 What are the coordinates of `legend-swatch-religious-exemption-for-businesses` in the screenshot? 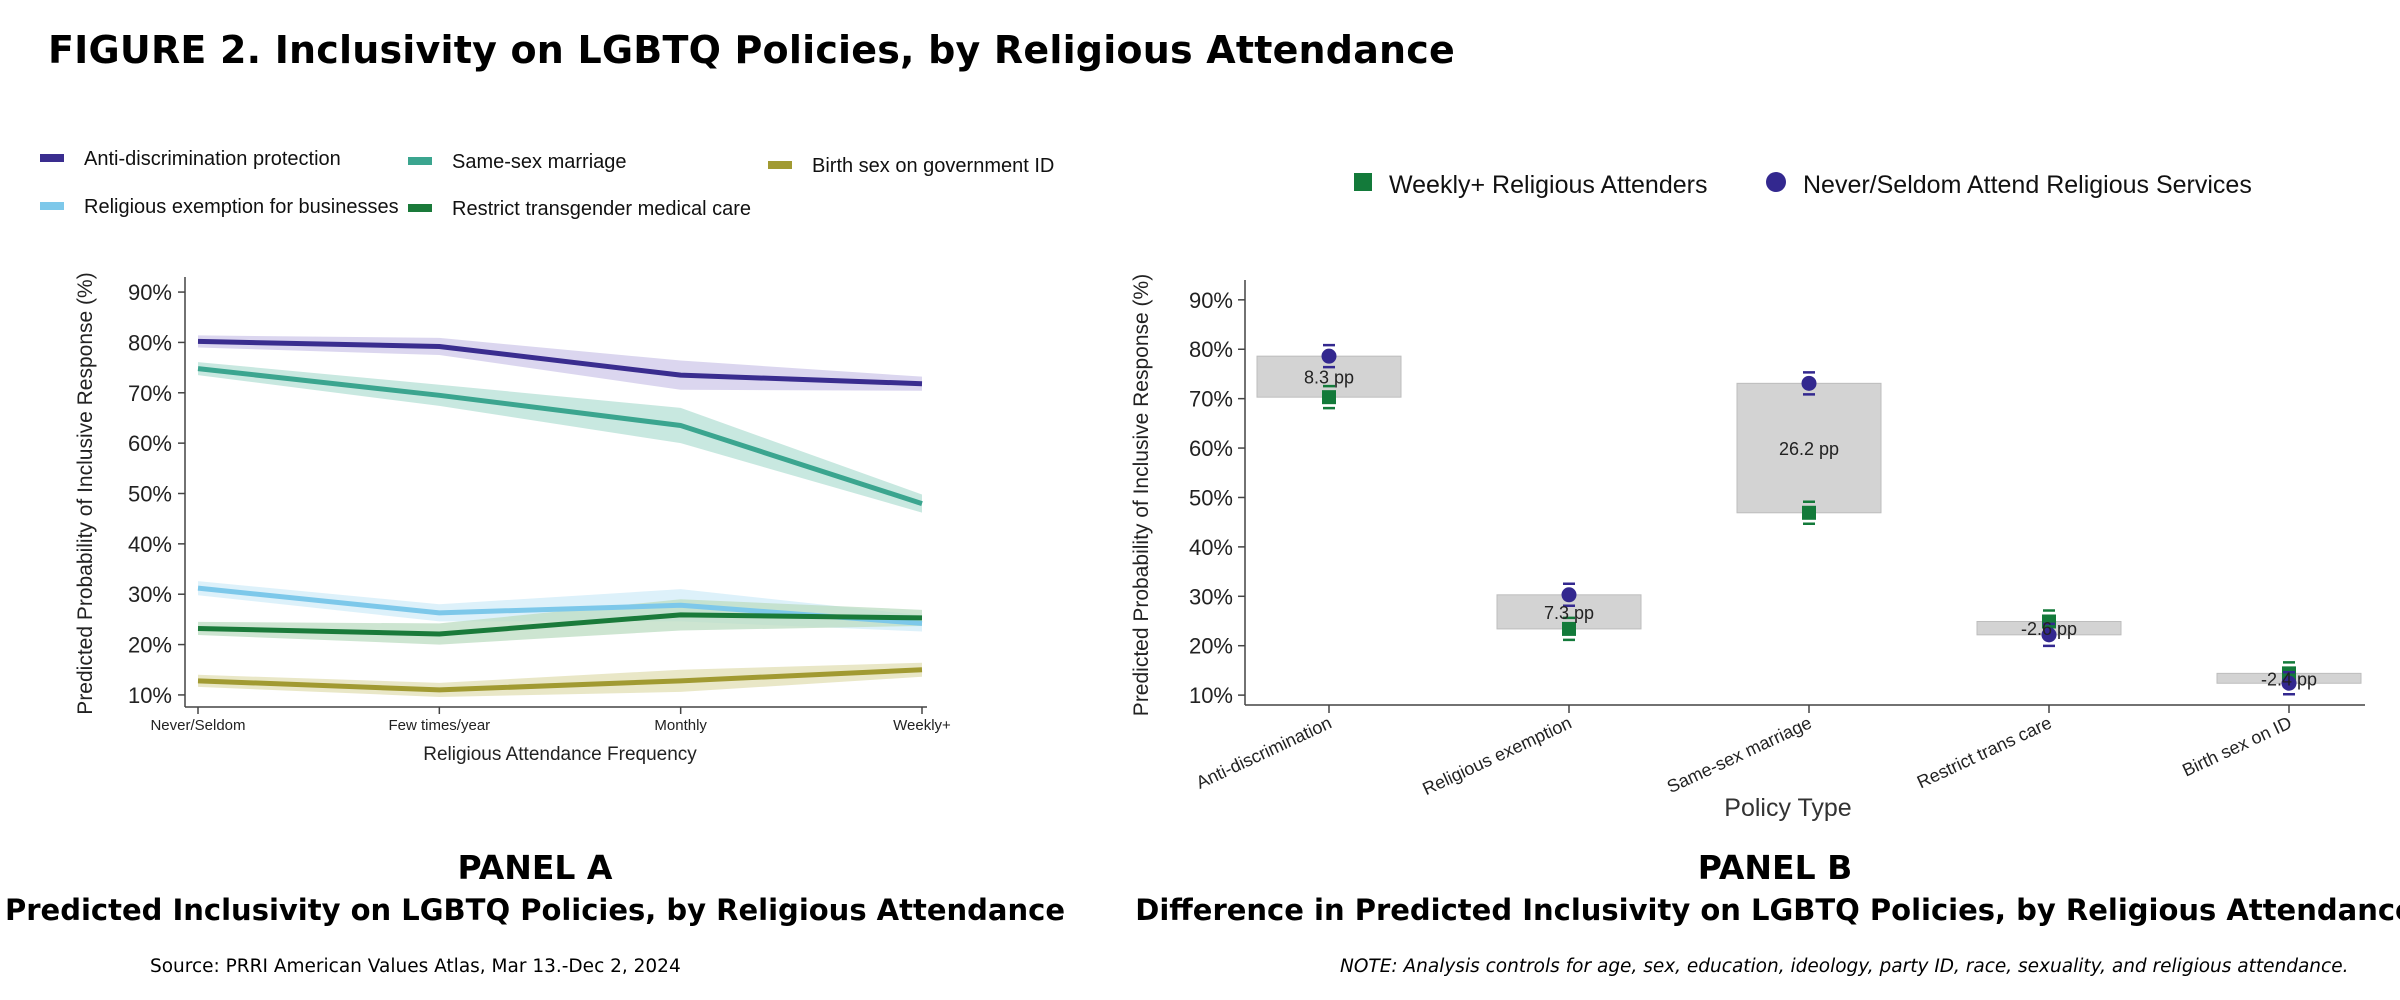 It's located at (52, 206).